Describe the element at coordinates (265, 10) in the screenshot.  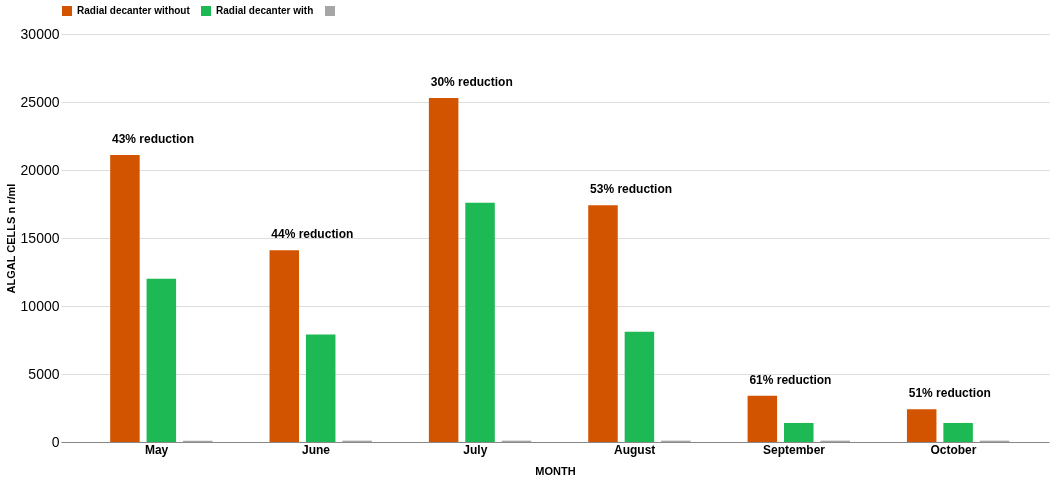
I see `legend-label: Radial decanter with` at that location.